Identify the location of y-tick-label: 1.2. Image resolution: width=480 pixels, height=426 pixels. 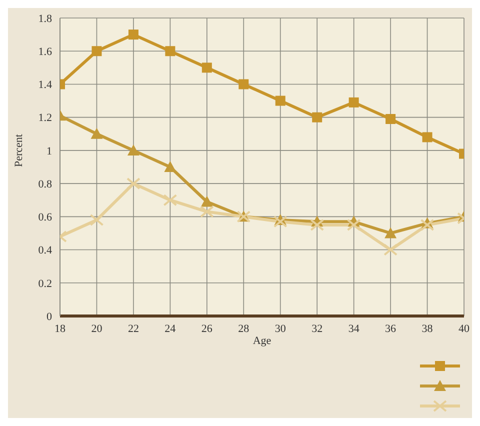
(45, 118).